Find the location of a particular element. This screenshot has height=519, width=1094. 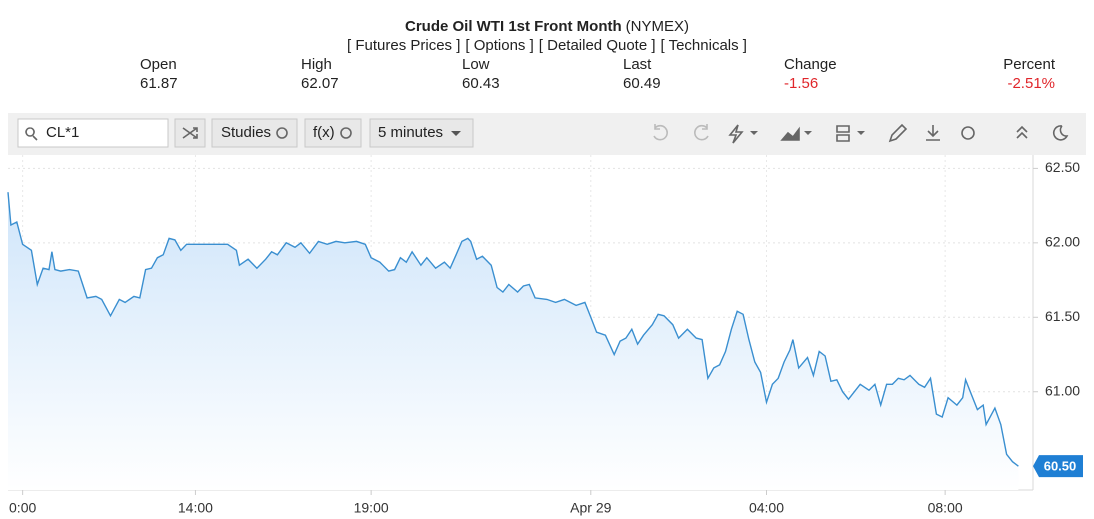

last-price-tag is located at coordinates (1058, 466).